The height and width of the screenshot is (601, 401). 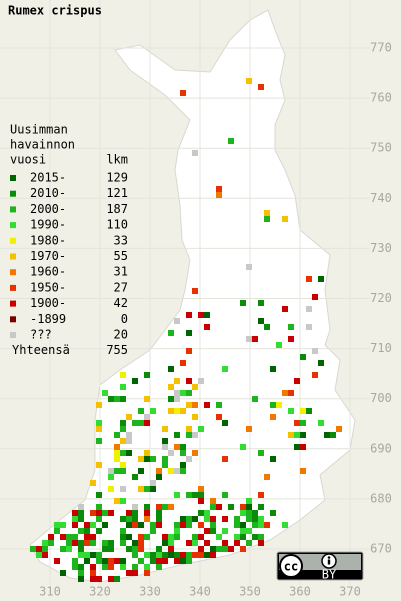 What do you see at coordinates (48, 209) in the screenshot?
I see `legend-label: 2000-` at bounding box center [48, 209].